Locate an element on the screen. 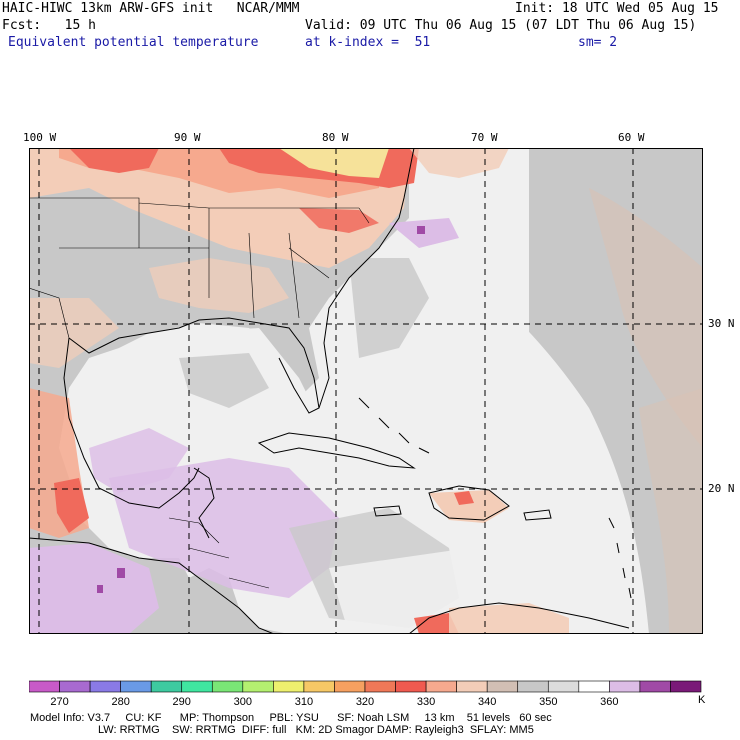 The image size is (740, 740). hispaniola is located at coordinates (469, 503).